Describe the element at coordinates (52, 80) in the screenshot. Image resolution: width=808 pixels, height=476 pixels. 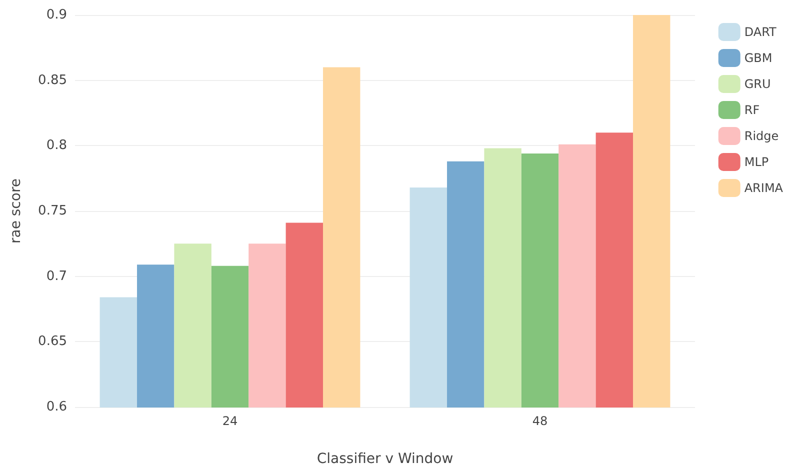
I see `y-tick-label: 0.85` at that location.